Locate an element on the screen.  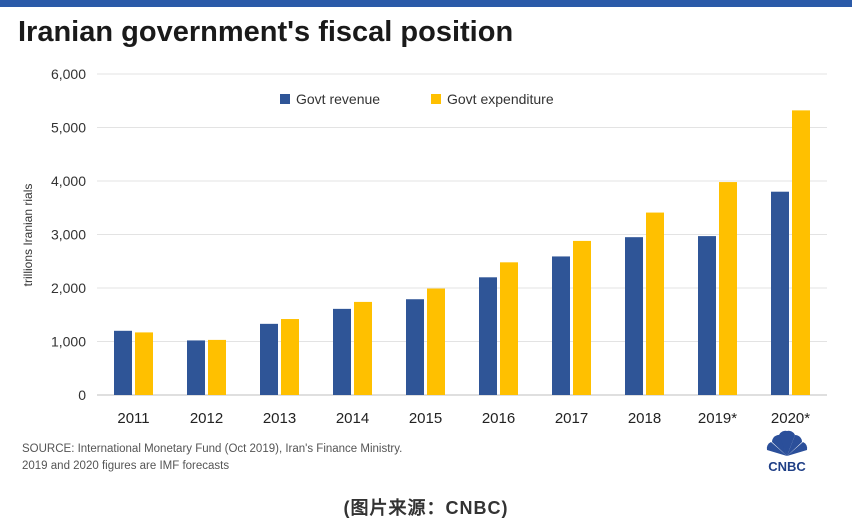
chart-title: Iranian government's fiscal position is located at coordinates (266, 32).